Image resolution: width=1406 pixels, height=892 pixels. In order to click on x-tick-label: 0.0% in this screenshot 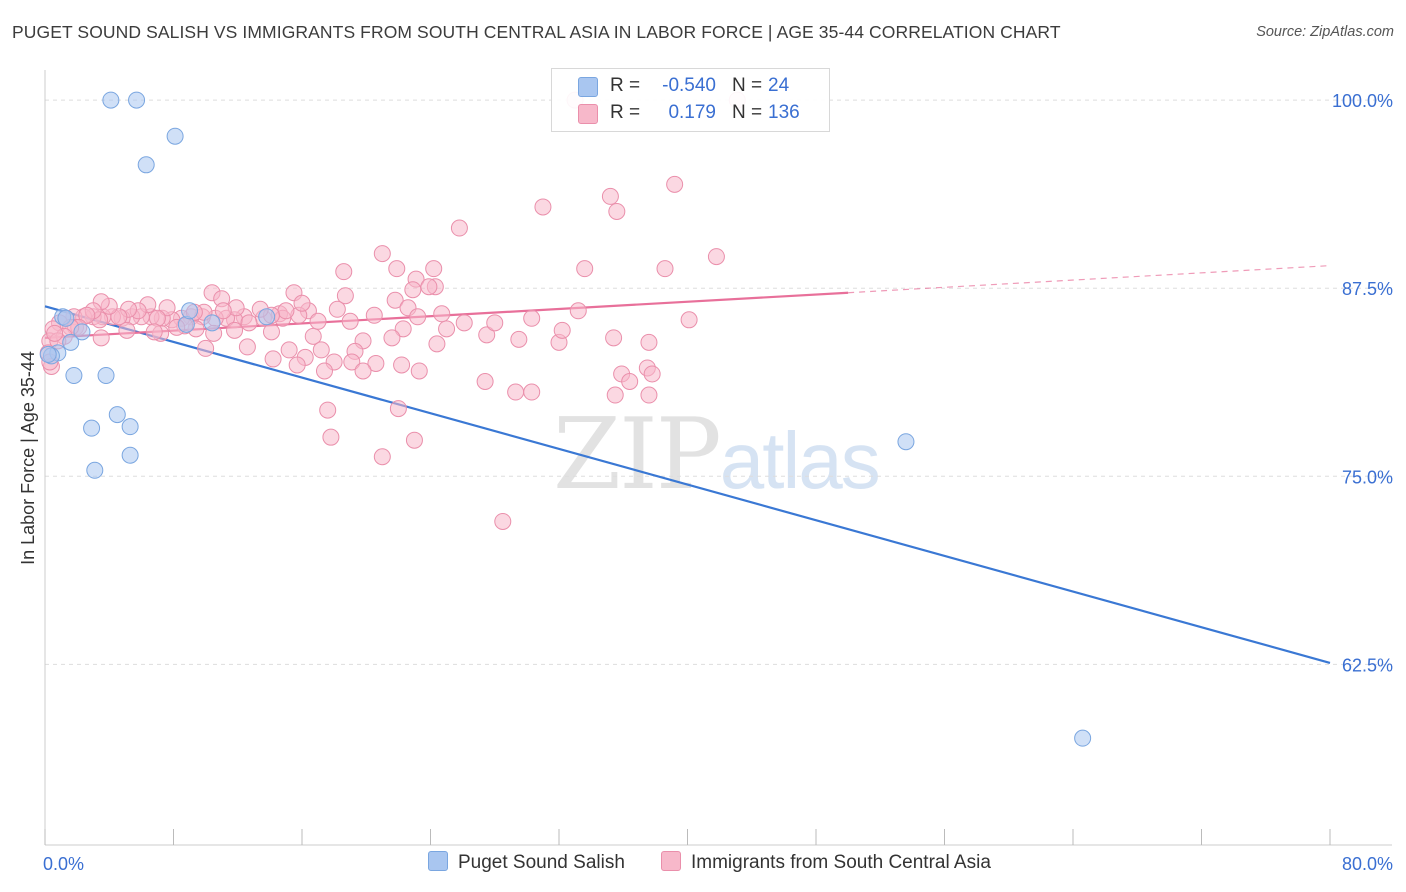, I will do `click(63, 864)`.